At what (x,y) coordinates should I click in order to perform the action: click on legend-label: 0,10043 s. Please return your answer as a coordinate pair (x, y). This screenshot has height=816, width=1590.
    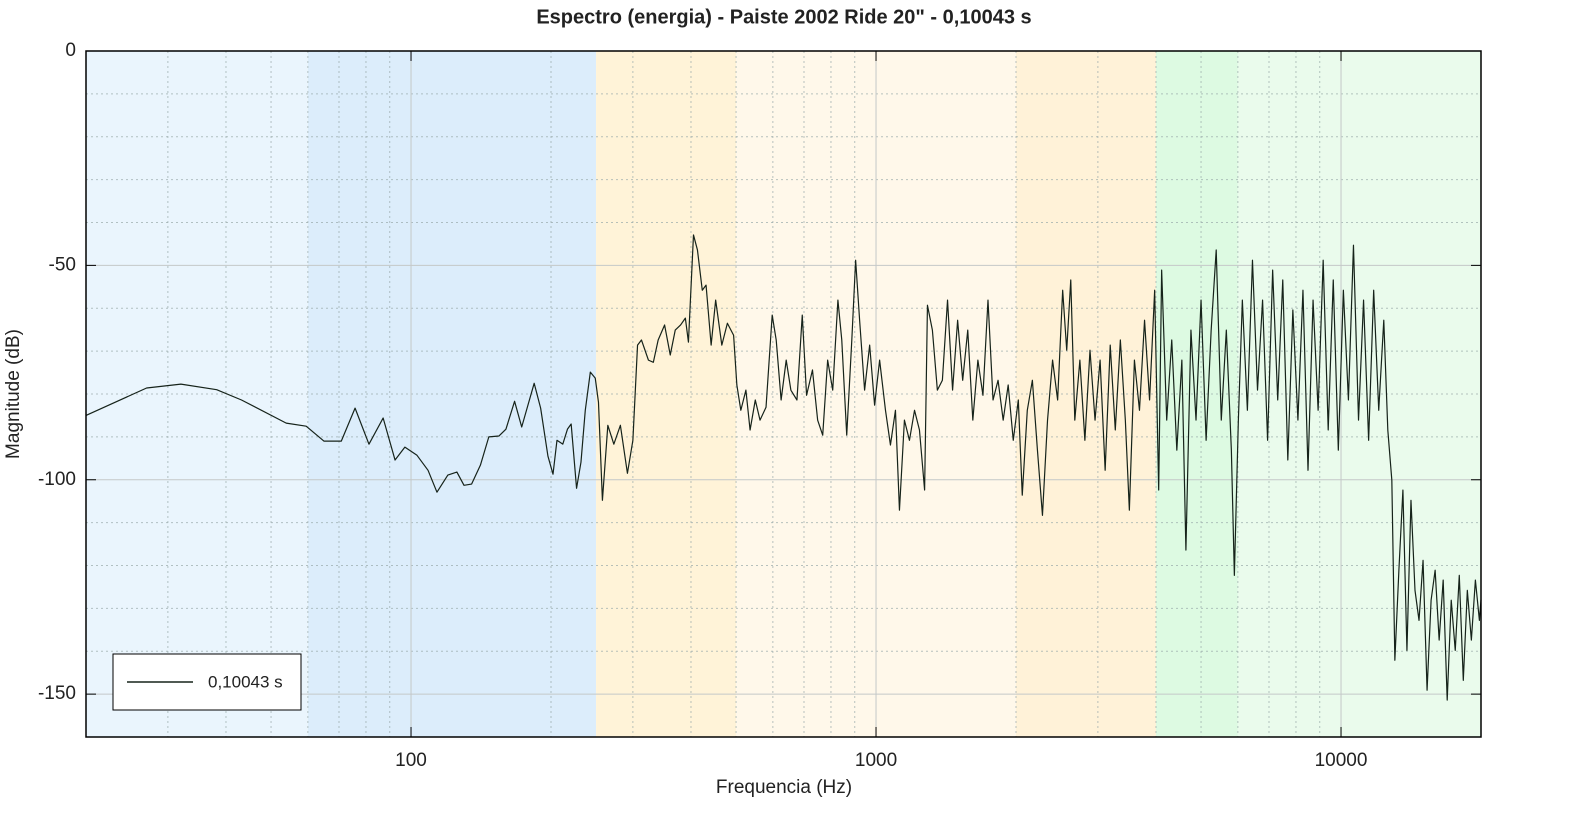
    Looking at the image, I should click on (245, 681).